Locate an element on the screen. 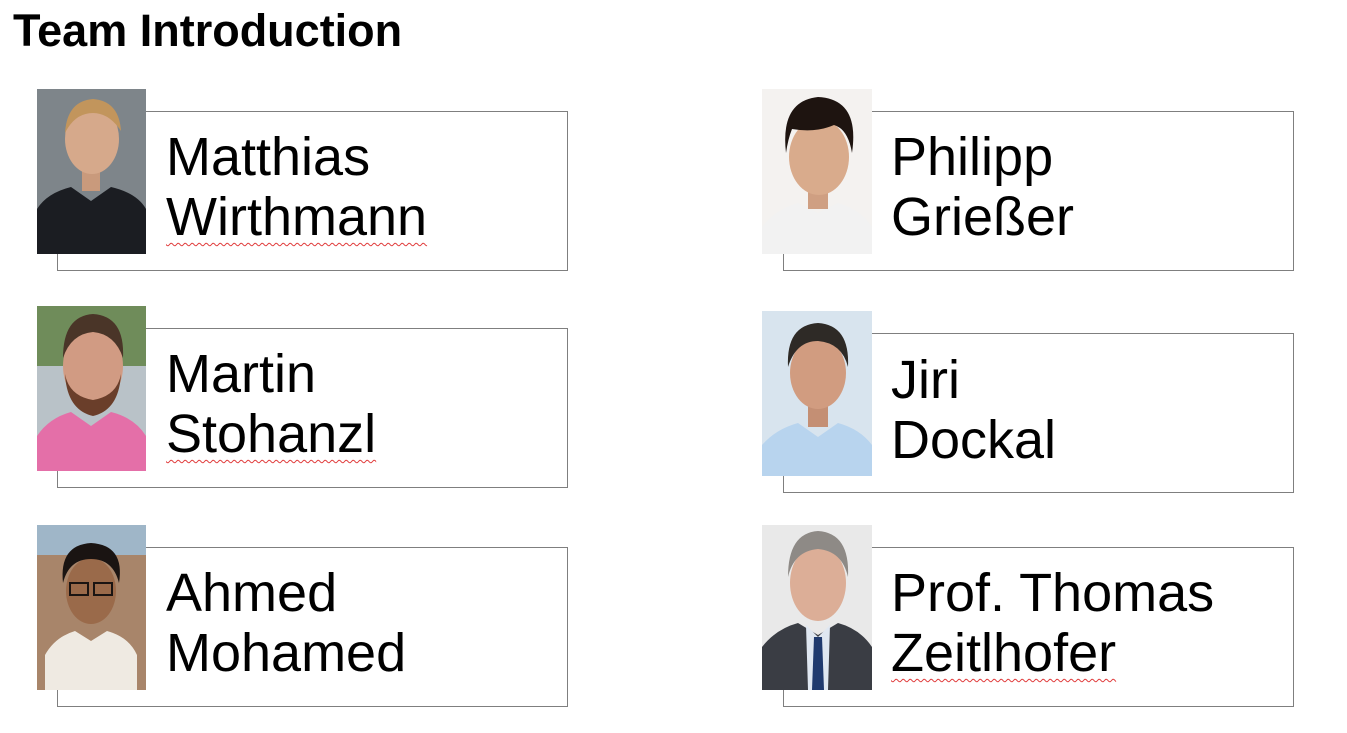 Image resolution: width=1347 pixels, height=733 pixels. member-name-stohanzl: Martin Stohanzl is located at coordinates (271, 404).